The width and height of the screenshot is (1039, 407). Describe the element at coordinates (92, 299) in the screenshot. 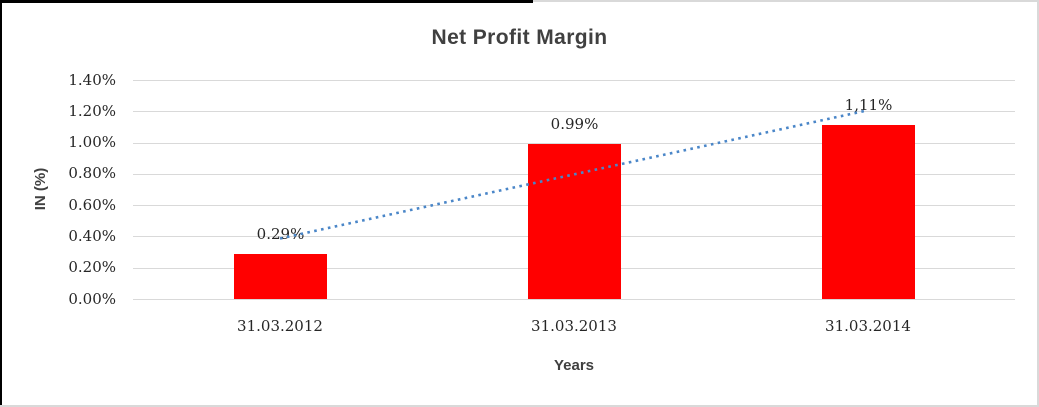

I see `y-axis-tick-label: 0.00%` at that location.